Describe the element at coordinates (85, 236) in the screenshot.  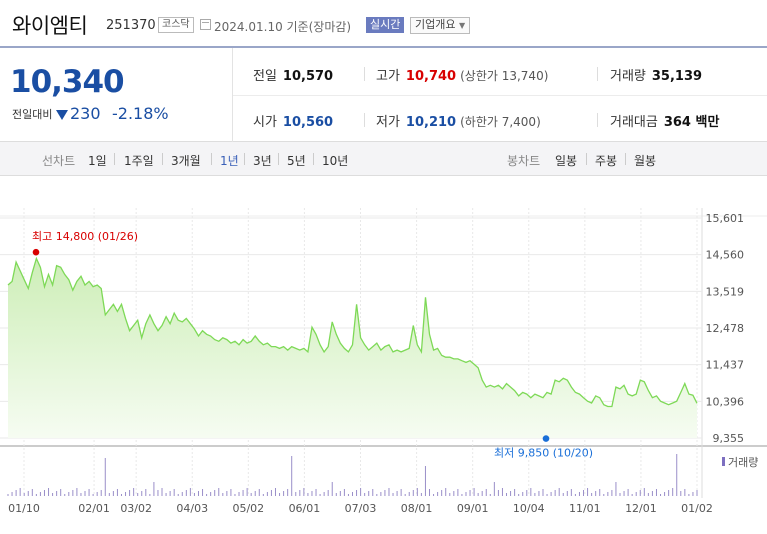
I see `high-annotation: 최고 14,800 (01/26)` at that location.